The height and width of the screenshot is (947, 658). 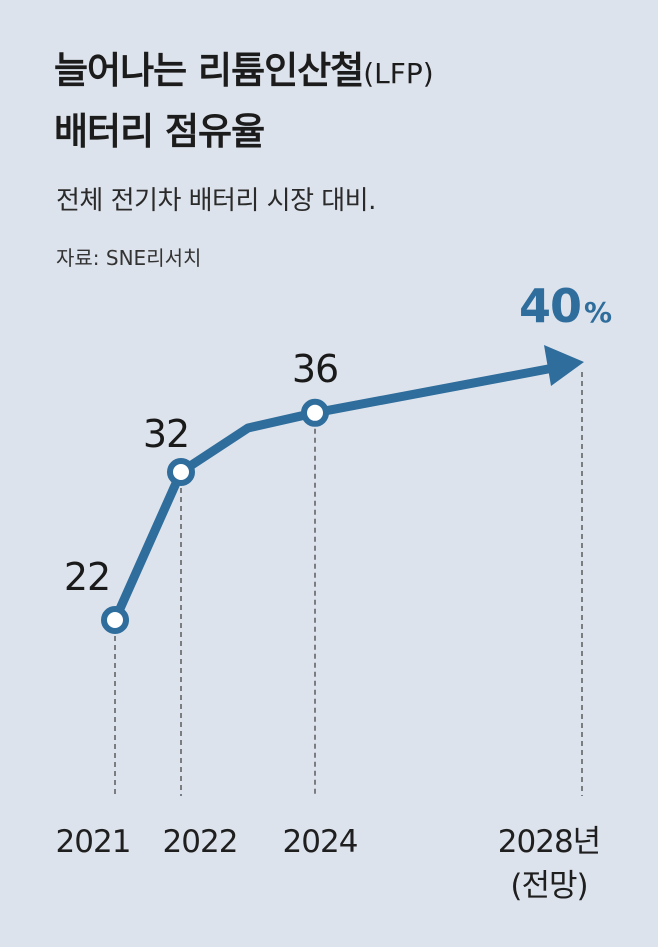 What do you see at coordinates (129, 258) in the screenshot?
I see `chart-source: 자료: SNE리서치` at bounding box center [129, 258].